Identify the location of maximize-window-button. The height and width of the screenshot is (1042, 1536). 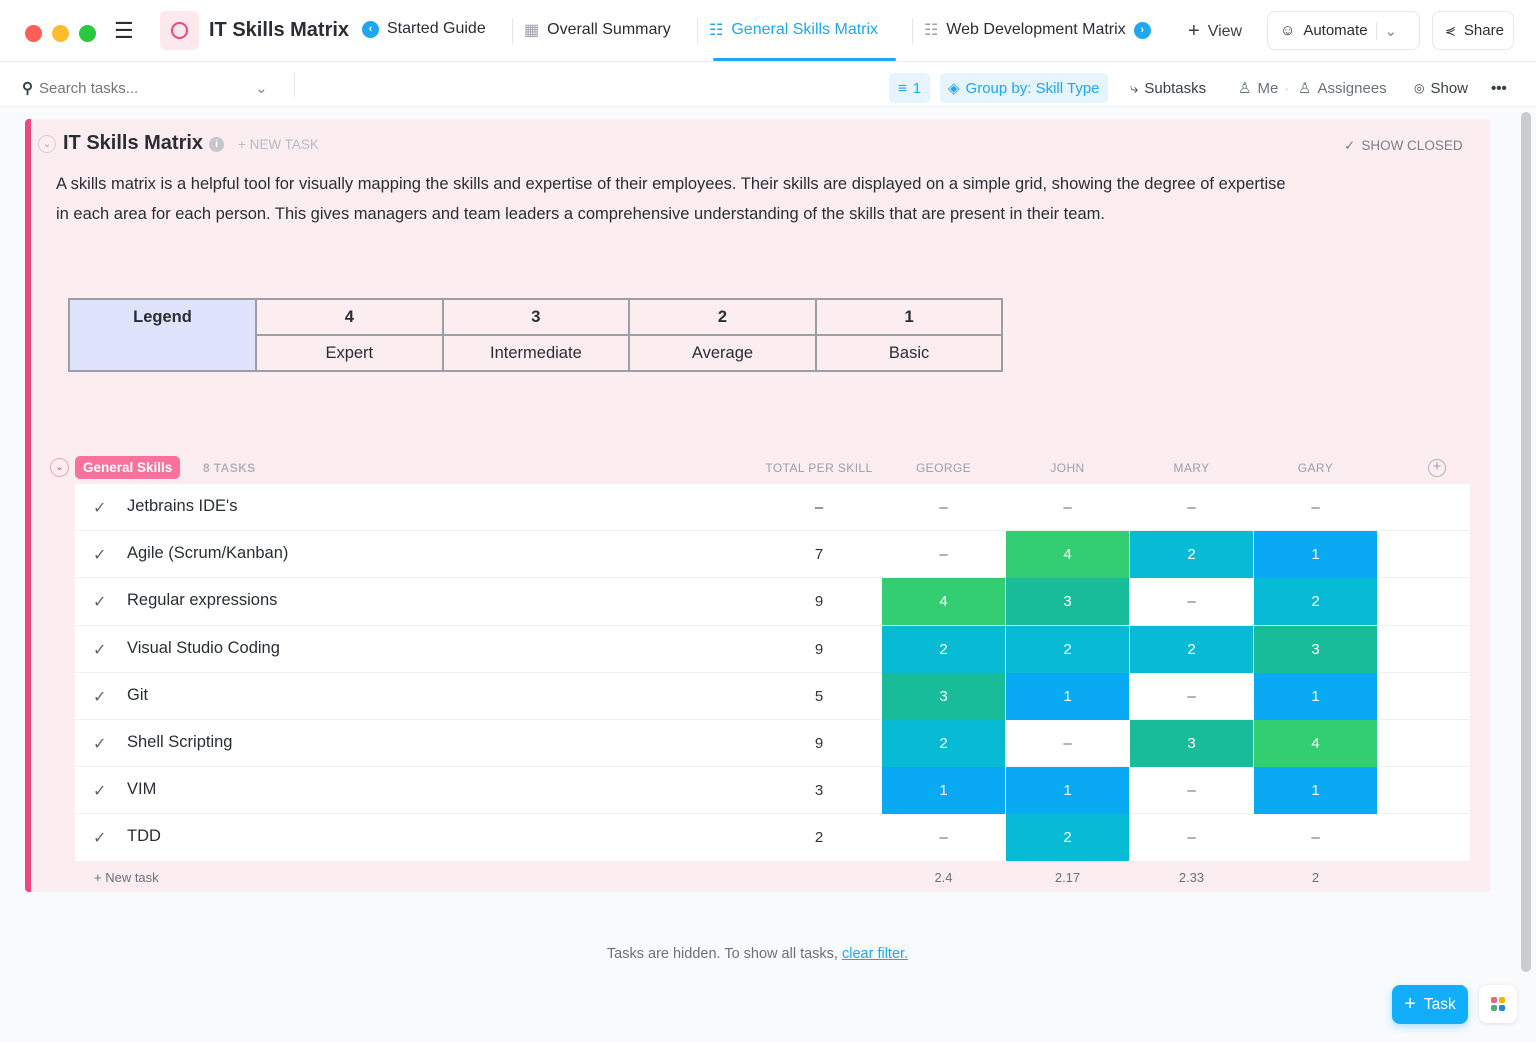
(87, 33).